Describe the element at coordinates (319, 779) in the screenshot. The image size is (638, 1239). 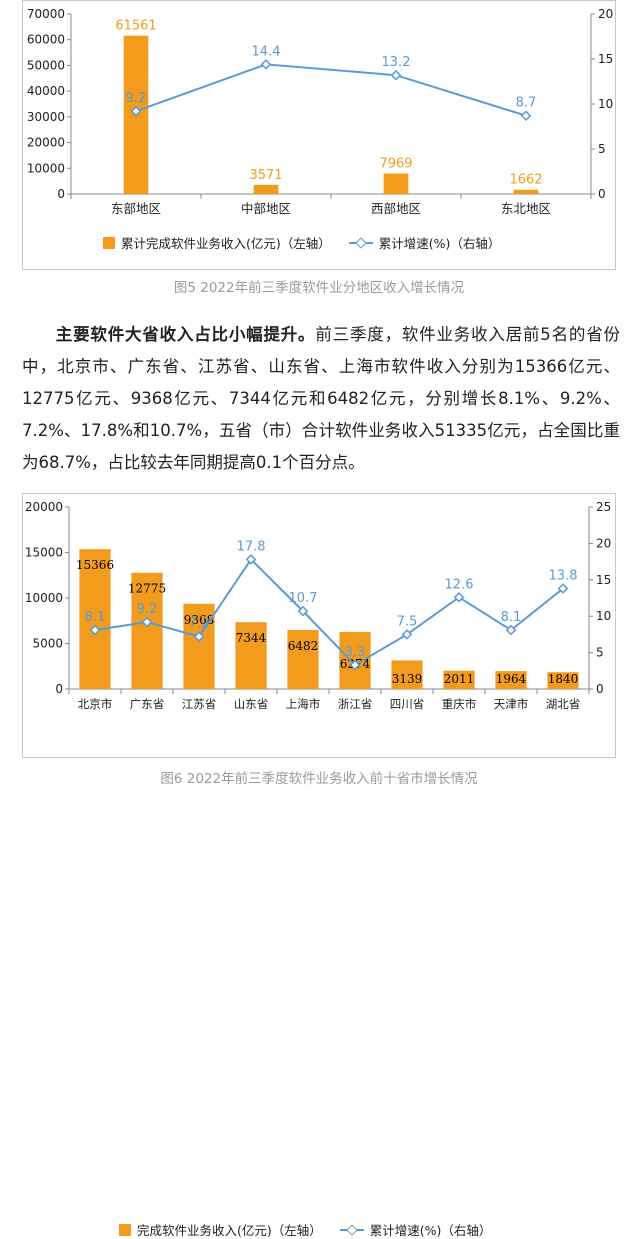
I see `figure-2-caption: 图6 2022年前三季度软件业务收入前十省市增长情况` at that location.